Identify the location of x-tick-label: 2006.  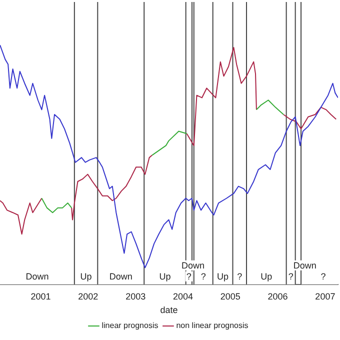
(278, 296).